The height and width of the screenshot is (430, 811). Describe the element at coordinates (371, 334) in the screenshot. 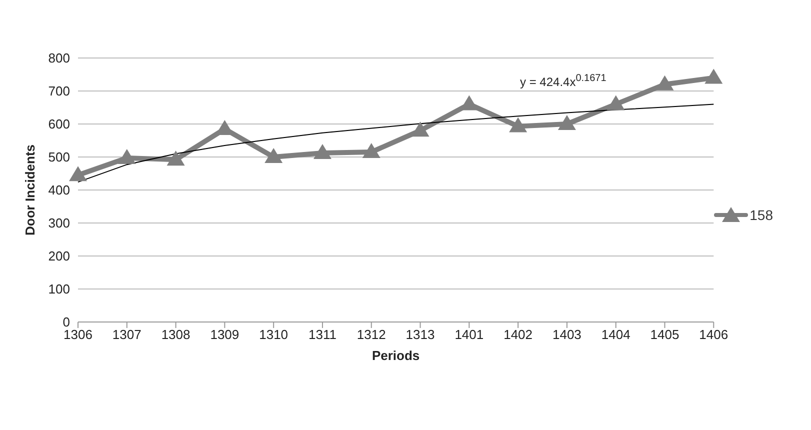

I see `x-tick-label: 1312` at that location.